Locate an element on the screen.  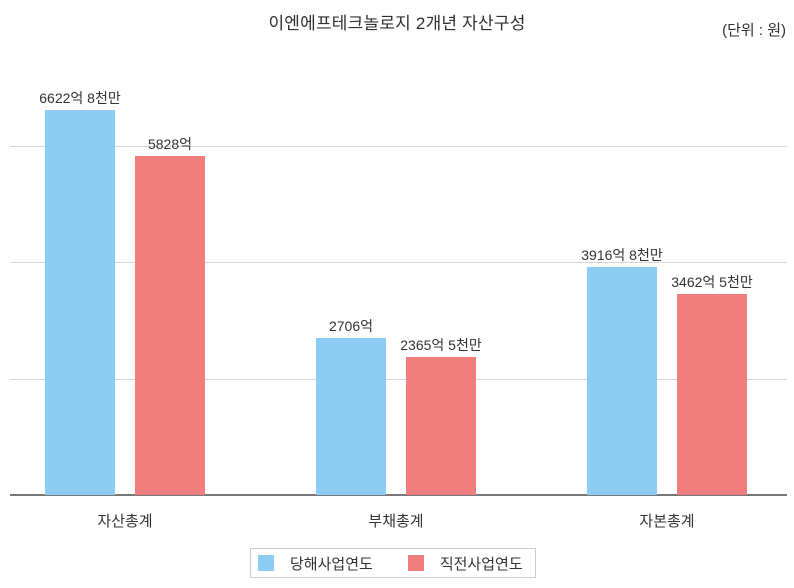
unit-note: (단위 : 원) is located at coordinates (754, 30).